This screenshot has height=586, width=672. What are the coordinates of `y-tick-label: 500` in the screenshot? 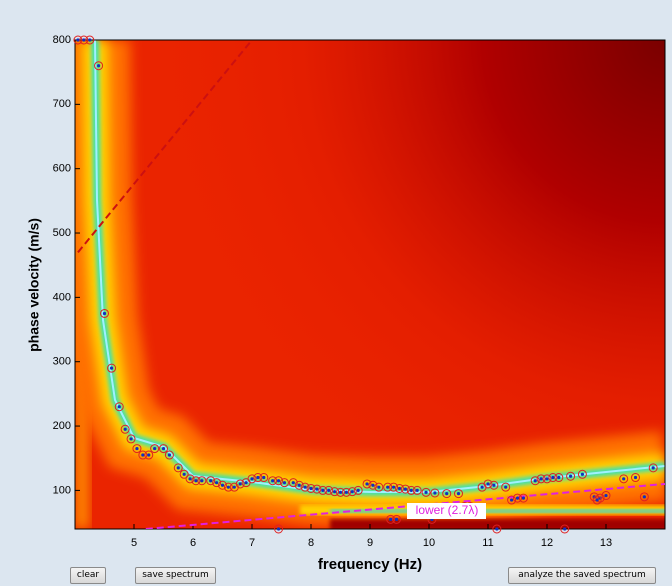 It's located at (62, 233).